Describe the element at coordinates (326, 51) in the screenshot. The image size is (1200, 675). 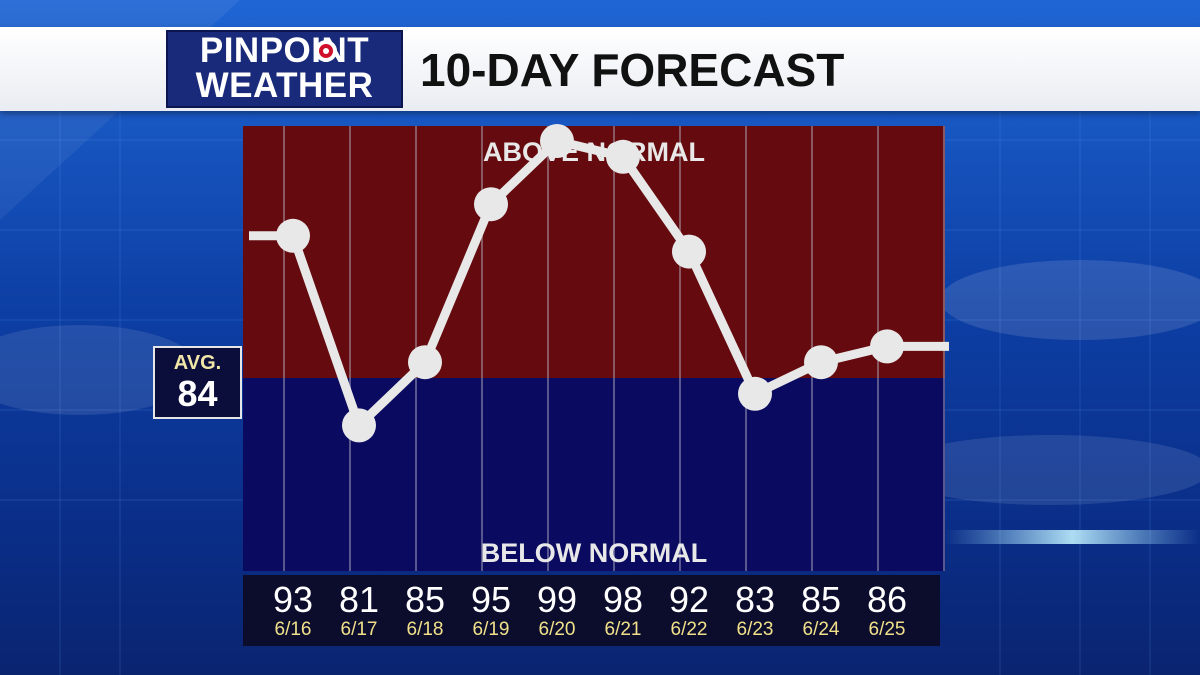
I see `target-icon` at that location.